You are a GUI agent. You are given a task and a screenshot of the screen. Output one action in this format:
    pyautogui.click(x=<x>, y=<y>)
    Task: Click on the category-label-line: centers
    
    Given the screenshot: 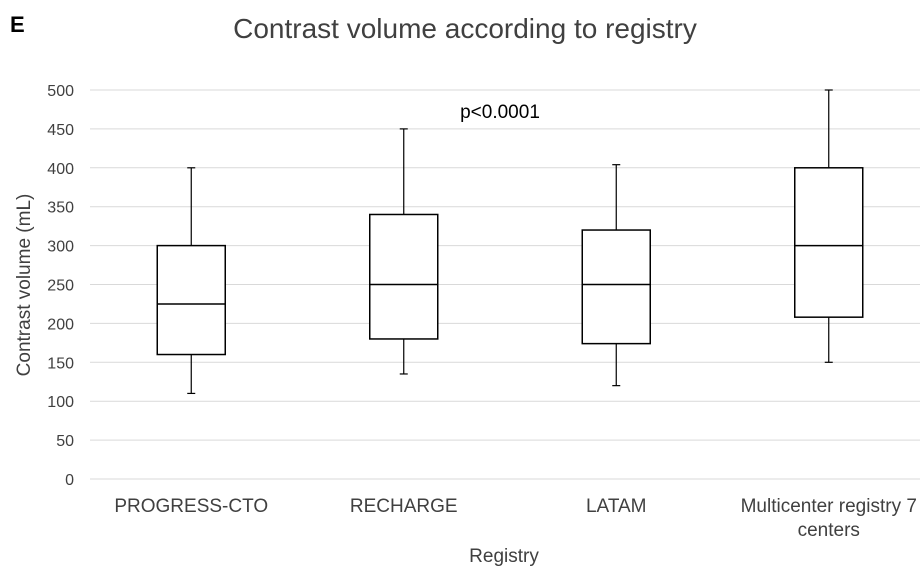 What is the action you would take?
    pyautogui.click(x=829, y=530)
    